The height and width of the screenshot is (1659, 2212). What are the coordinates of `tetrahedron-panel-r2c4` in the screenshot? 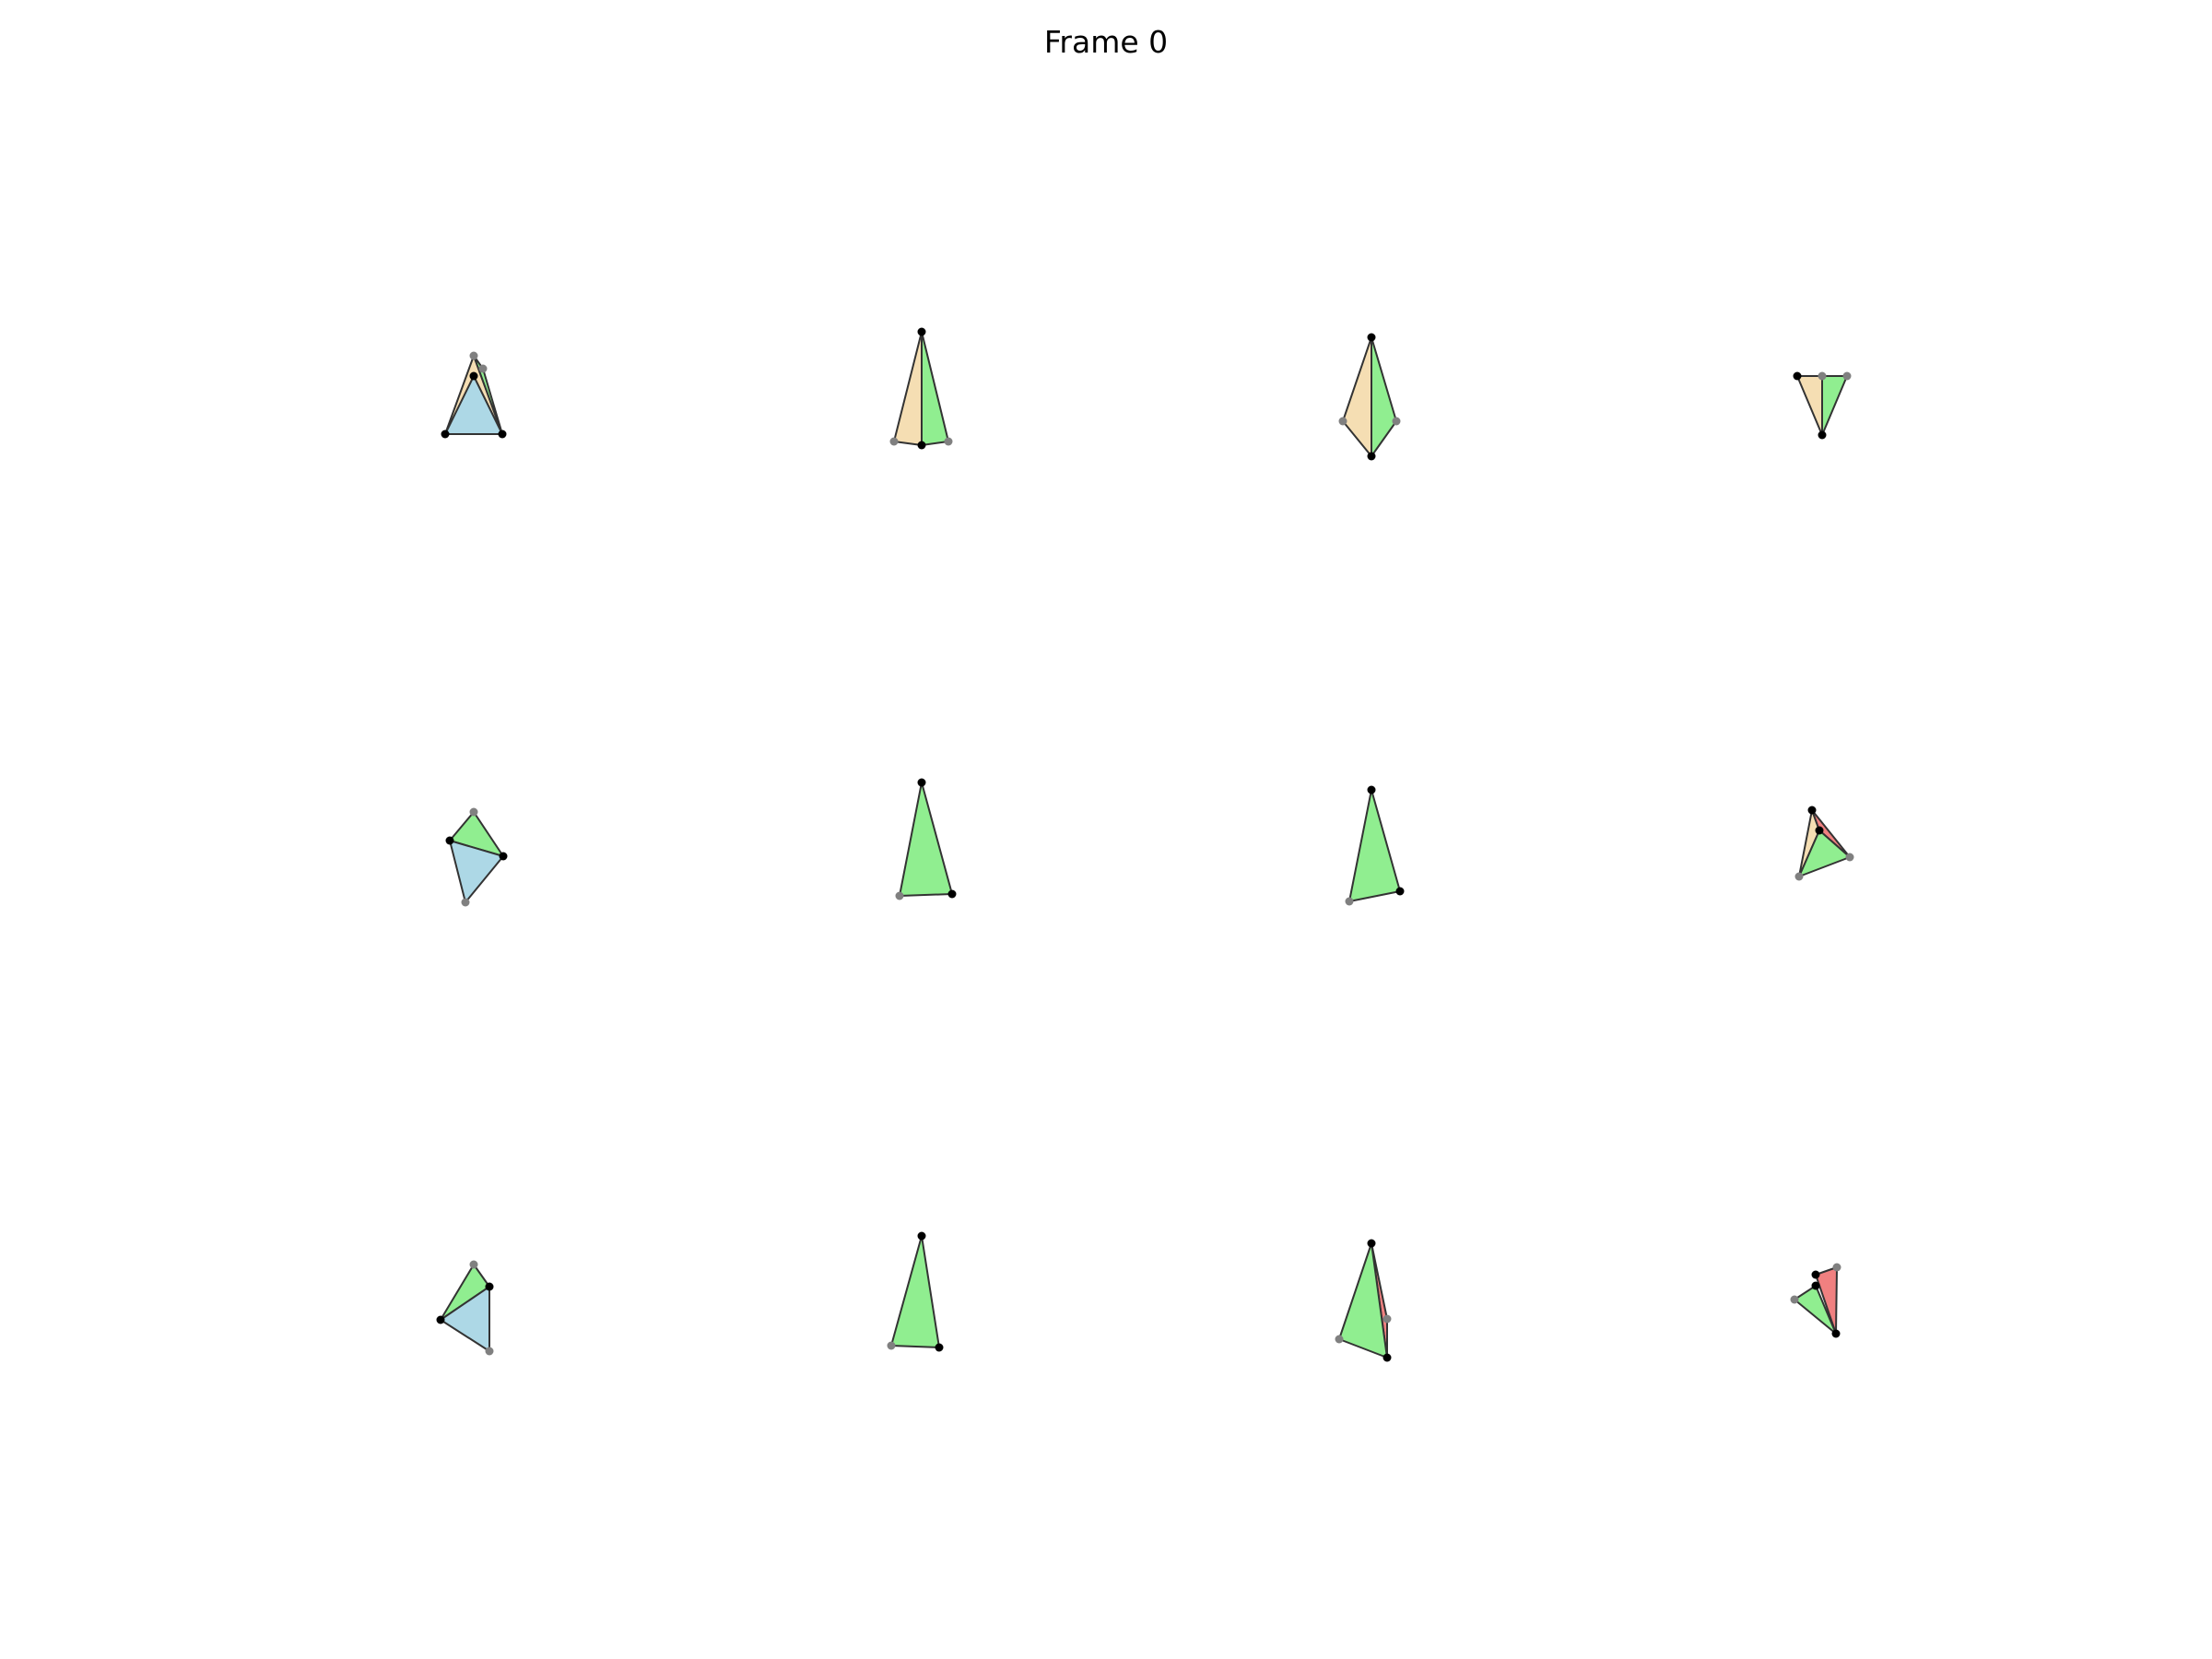 It's located at (1824, 843).